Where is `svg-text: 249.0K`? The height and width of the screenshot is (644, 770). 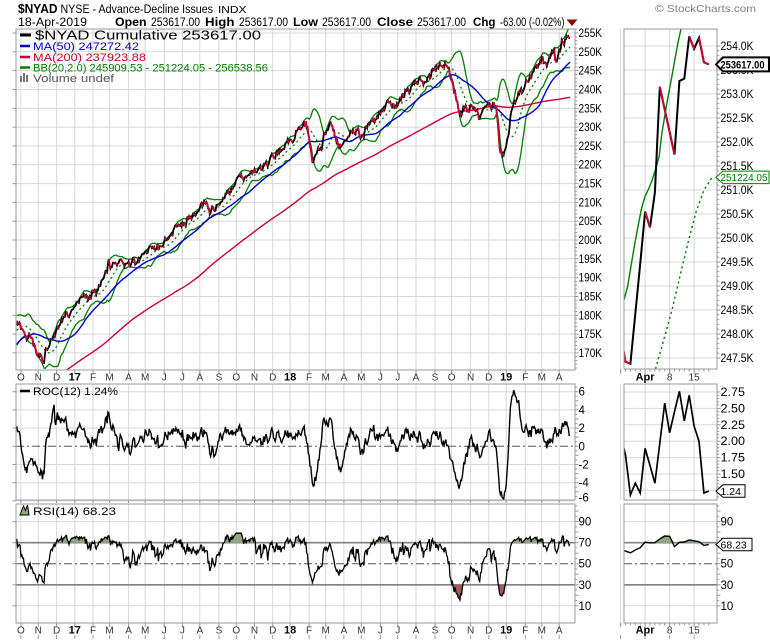
svg-text: 249.0K is located at coordinates (737, 287).